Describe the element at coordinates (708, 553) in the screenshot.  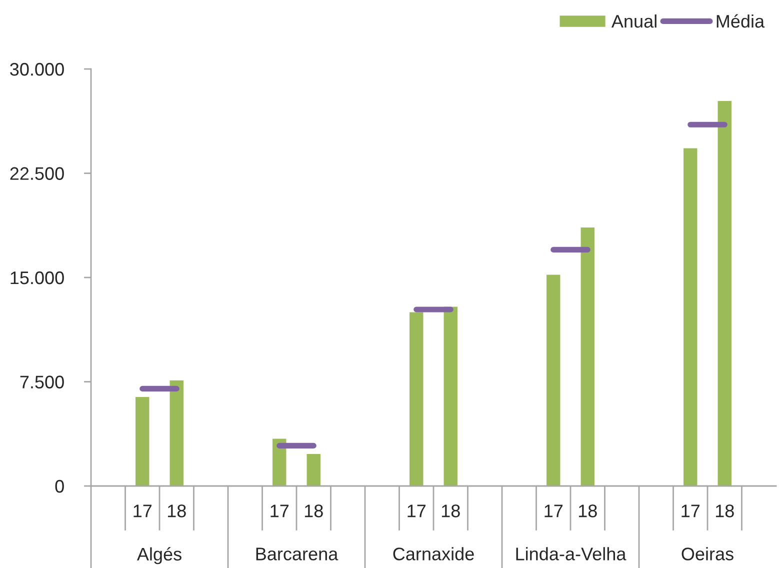
I see `text: Oeiras` at that location.